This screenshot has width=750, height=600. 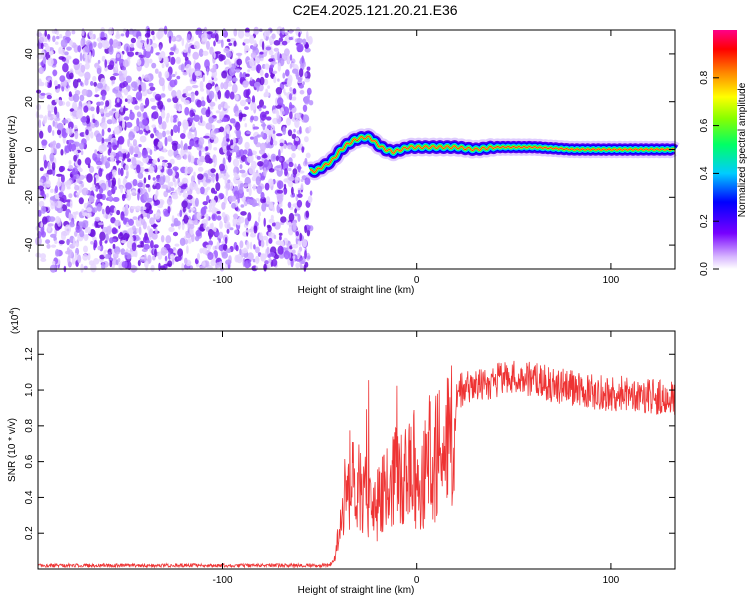 I want to click on y-tick-label: -20, so click(x=29, y=197).